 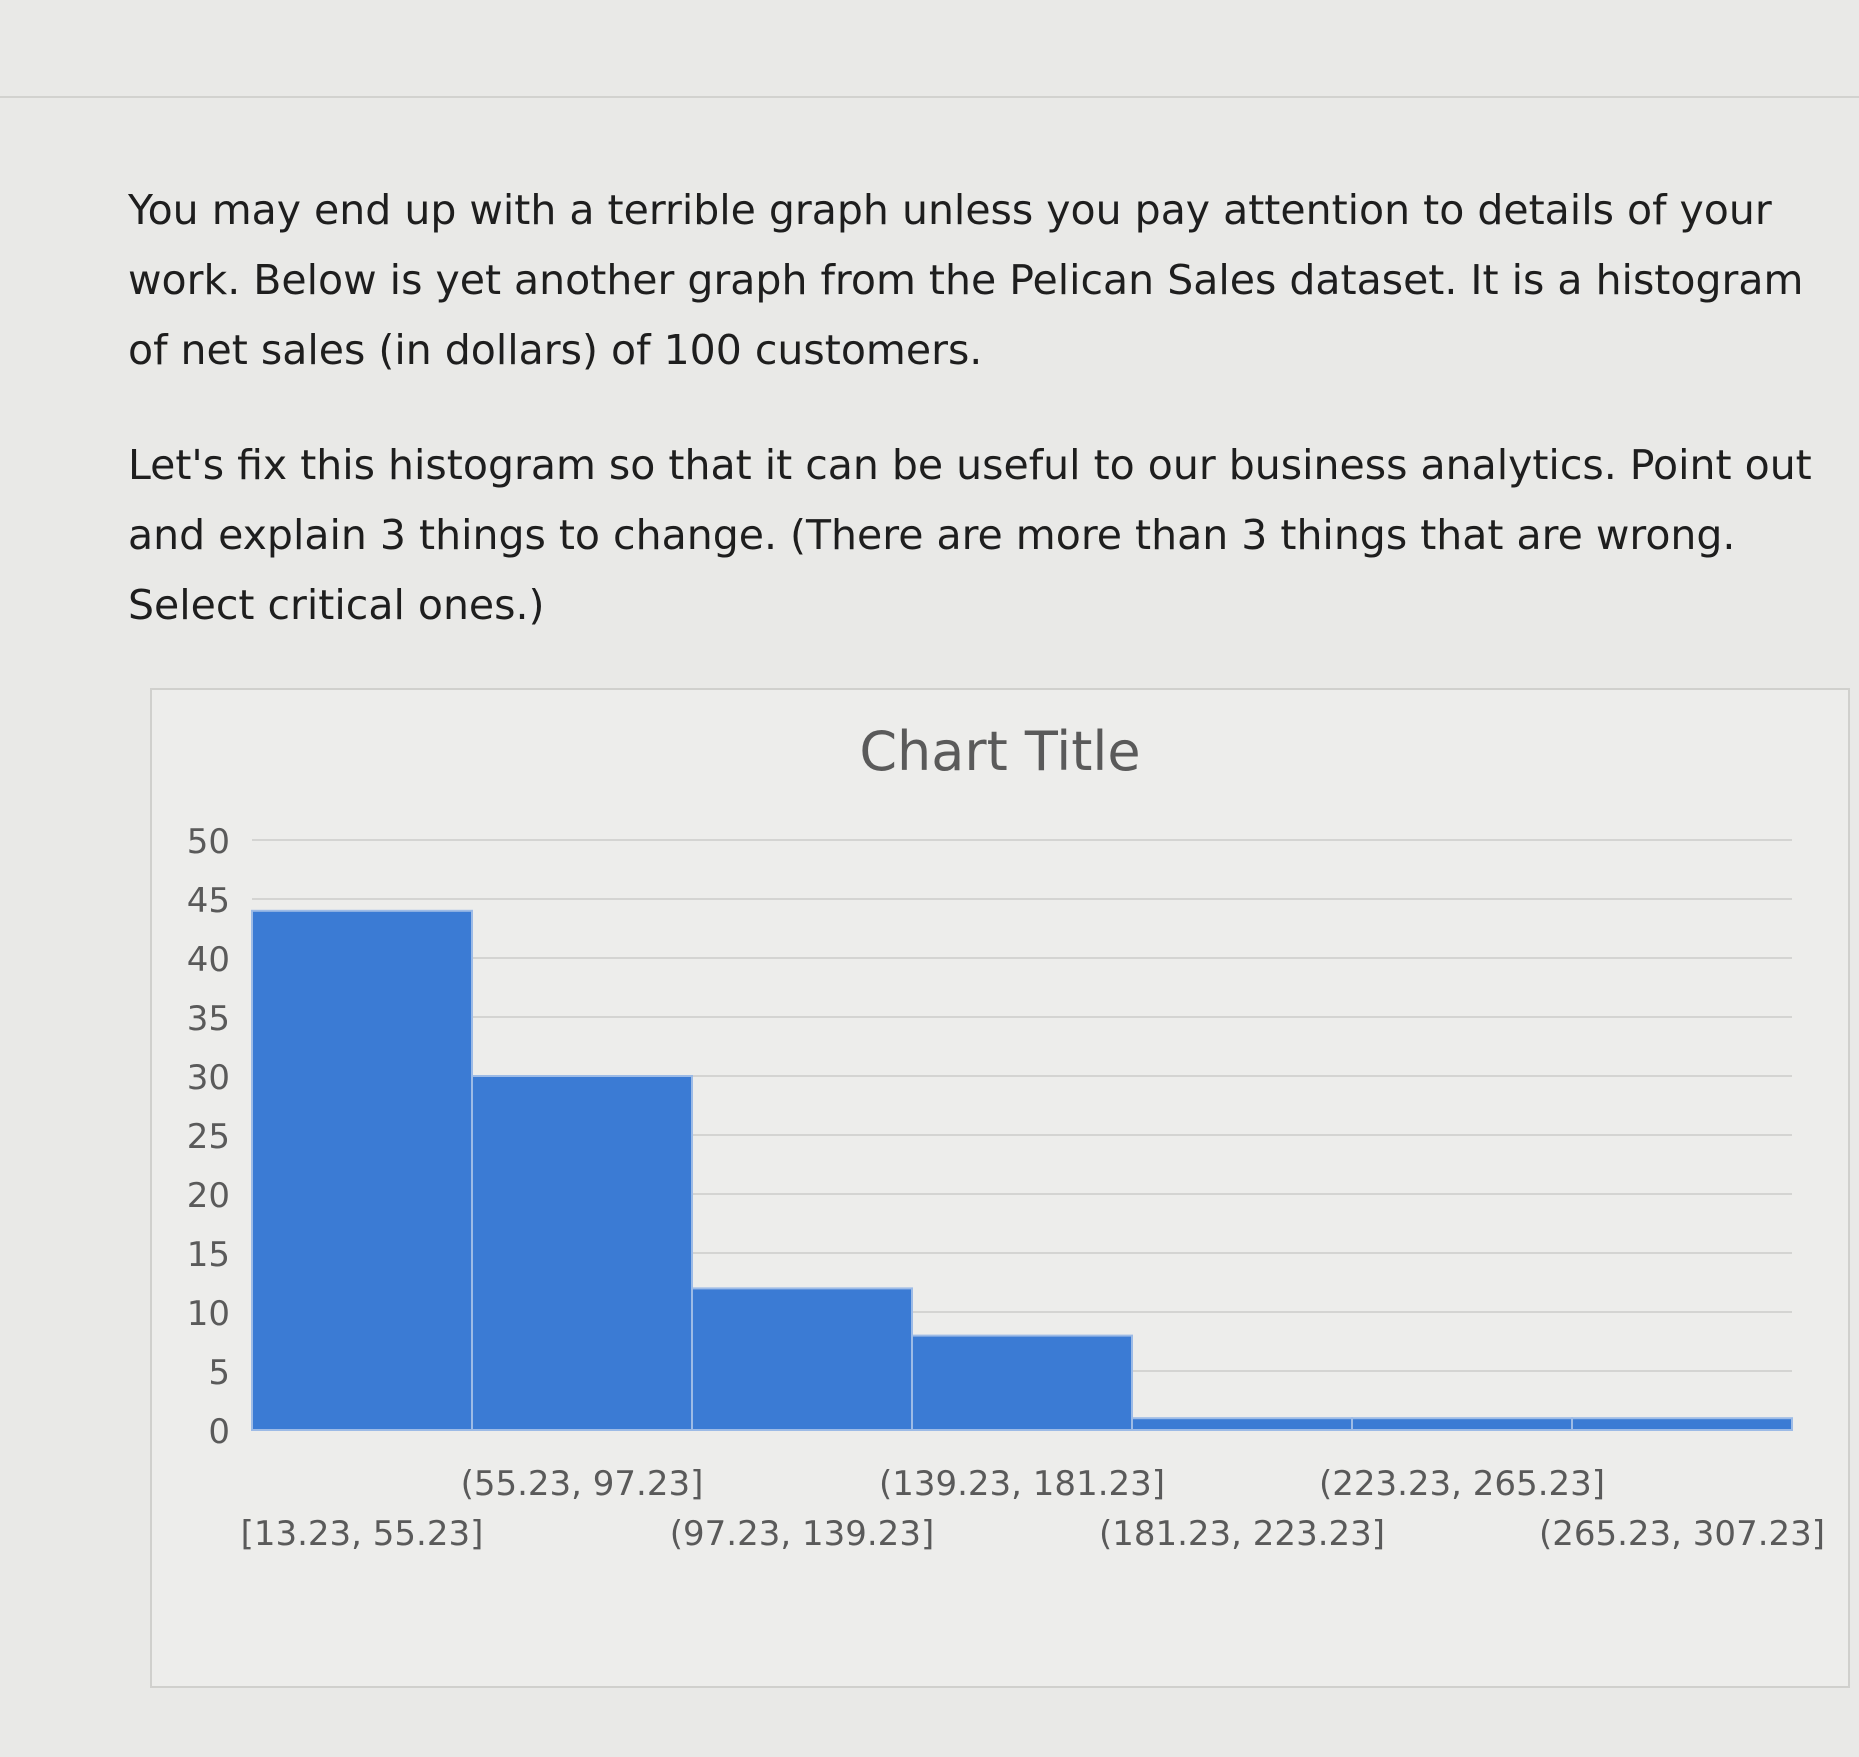 I want to click on y-axis-ticks: 0 5 10 15 20 25 30 35 40 45 50, so click(x=208, y=1137).